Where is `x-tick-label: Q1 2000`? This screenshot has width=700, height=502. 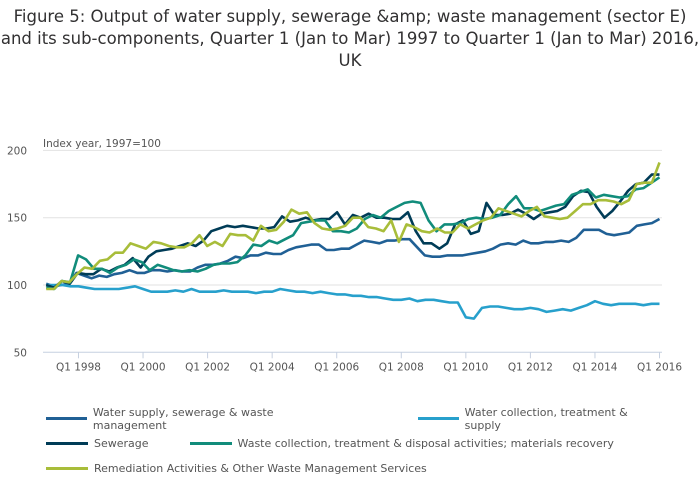 x-tick-label: Q1 2000 is located at coordinates (143, 367).